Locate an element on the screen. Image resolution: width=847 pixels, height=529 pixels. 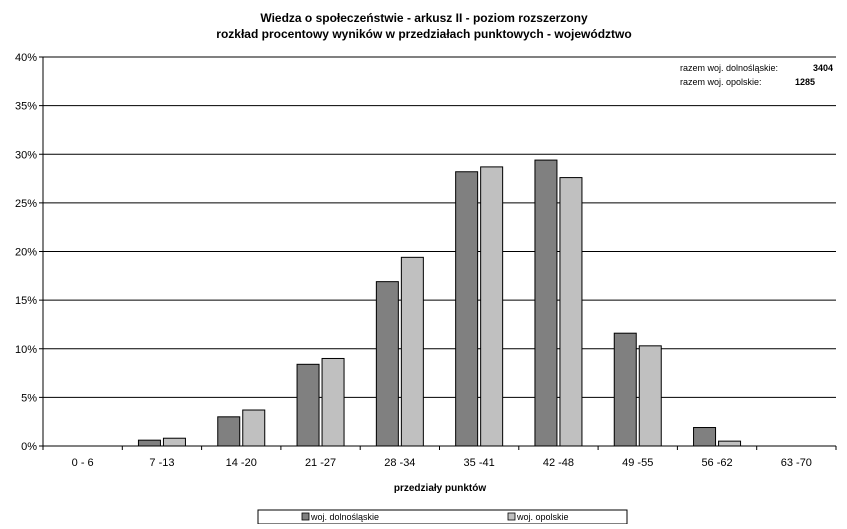
y-tick-label: 0% is located at coordinates (29, 447).